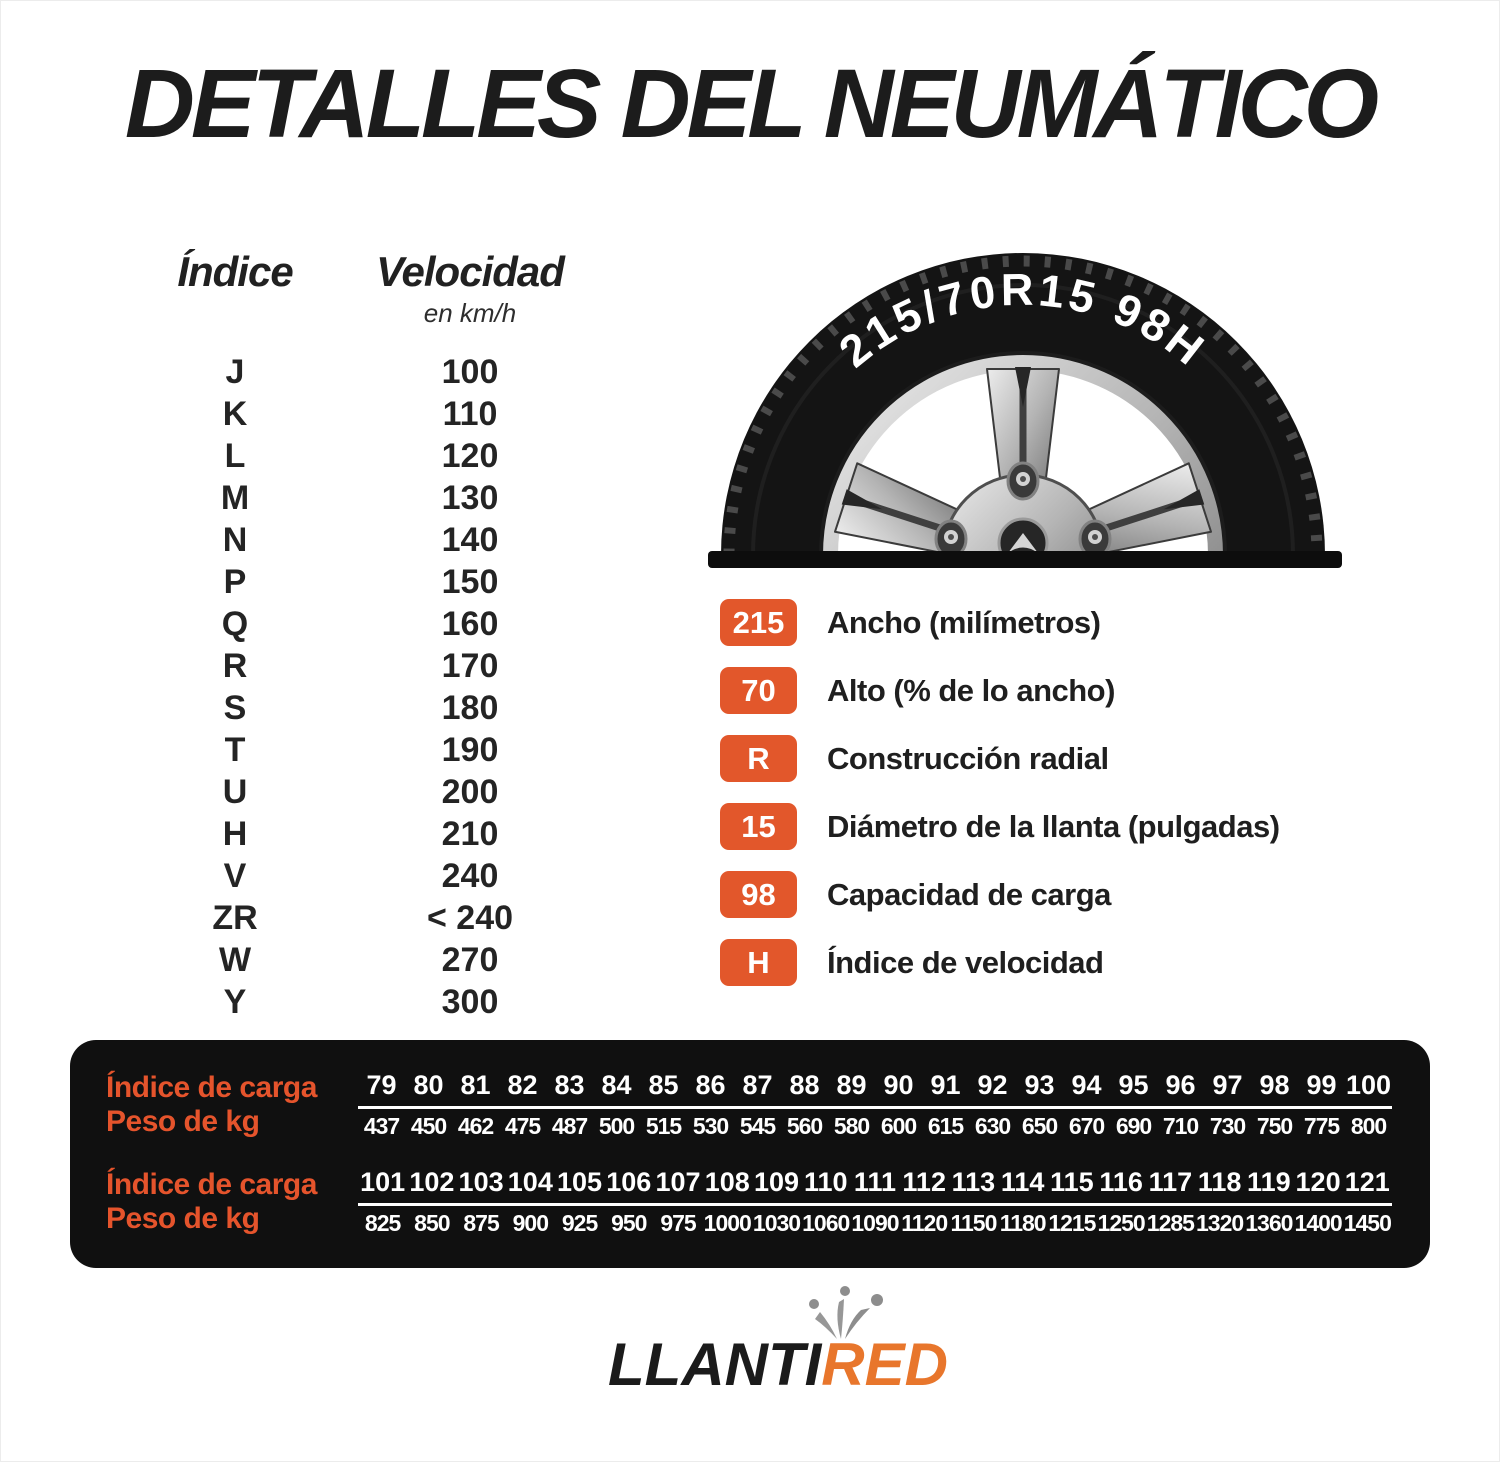  I want to click on load-weight-value: 580, so click(851, 1126).